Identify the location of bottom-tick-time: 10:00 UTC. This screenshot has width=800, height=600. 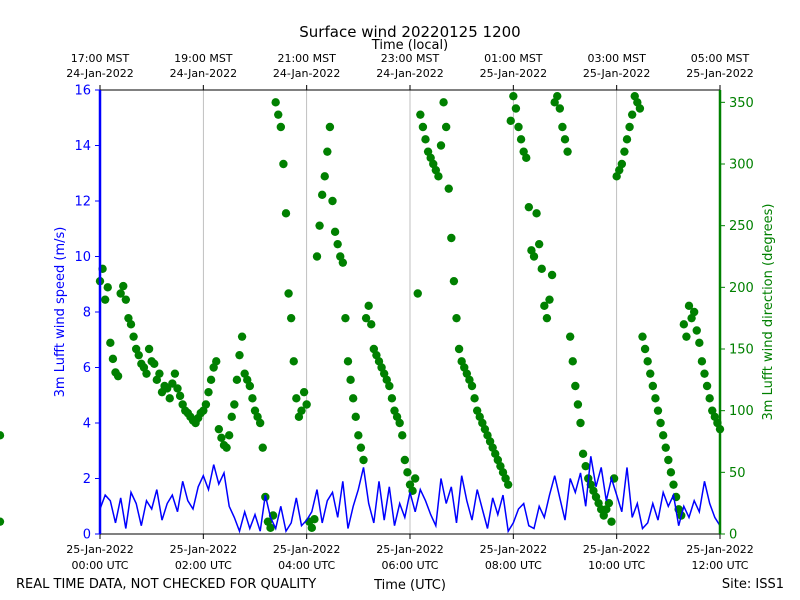
(616, 565).